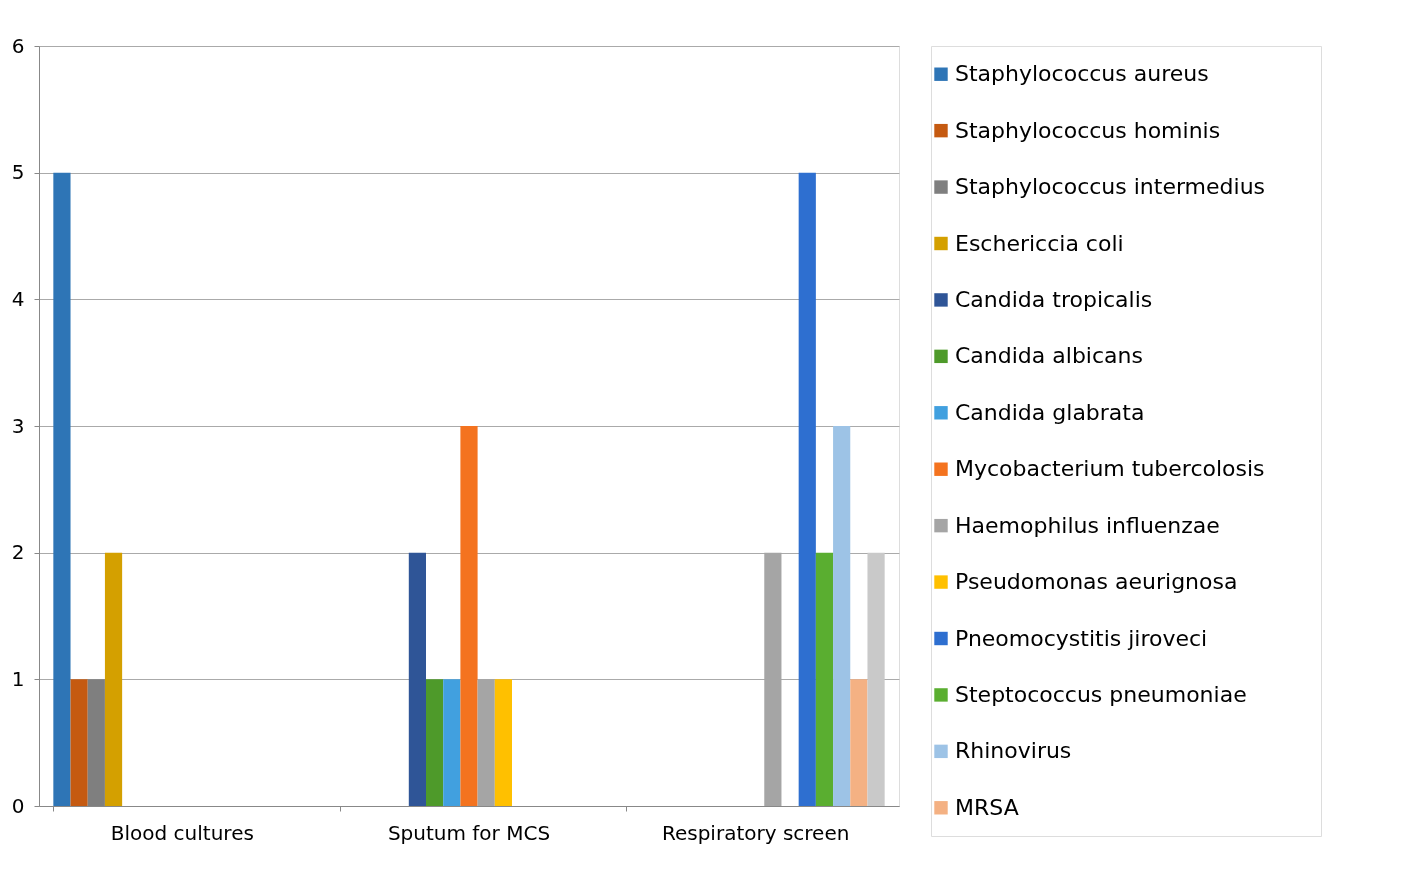 This screenshot has height=886, width=1421. What do you see at coordinates (1013, 751) in the screenshot?
I see `legend-label: Rhinovirus` at bounding box center [1013, 751].